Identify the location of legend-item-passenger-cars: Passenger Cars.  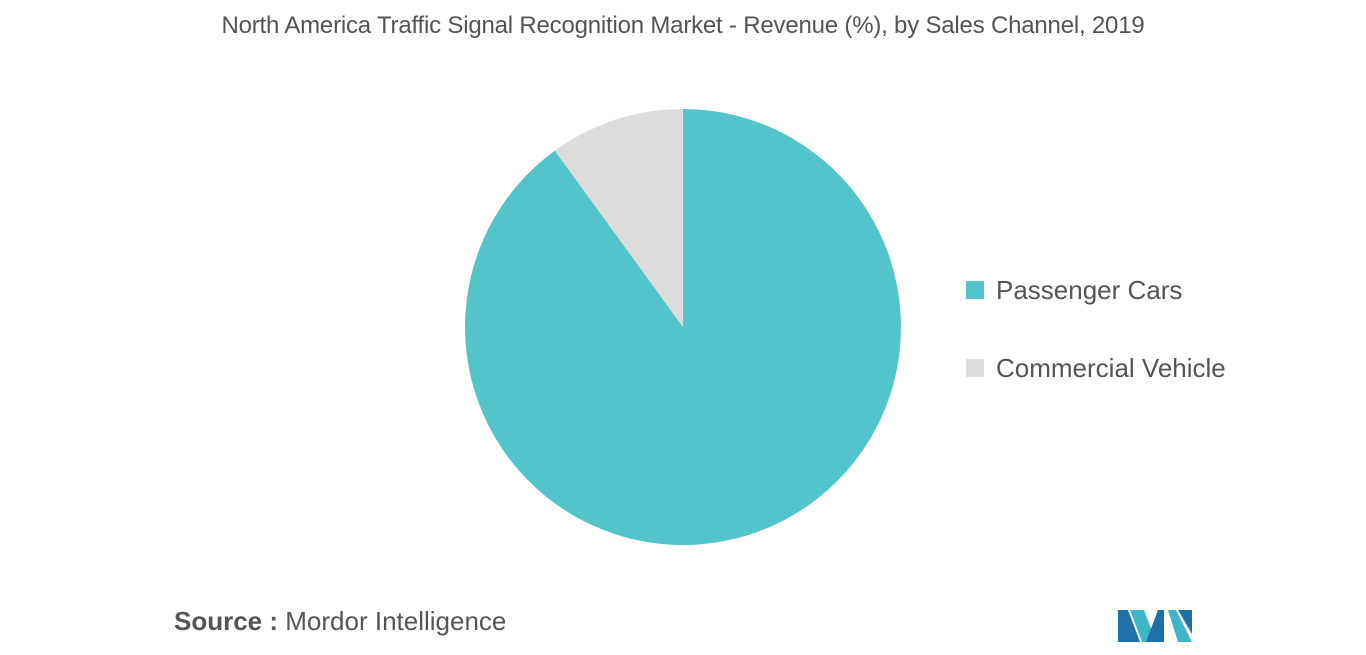
(1096, 290).